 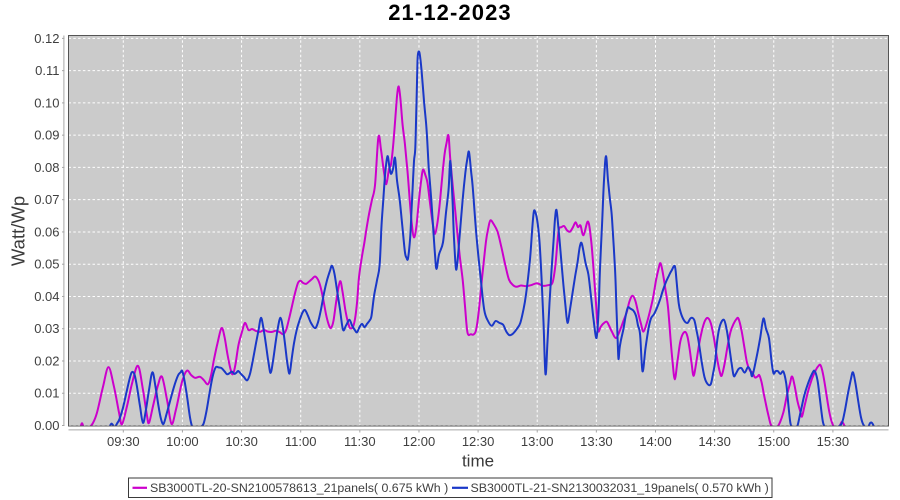 I want to click on svg-text: 0.05, so click(x=46, y=264).